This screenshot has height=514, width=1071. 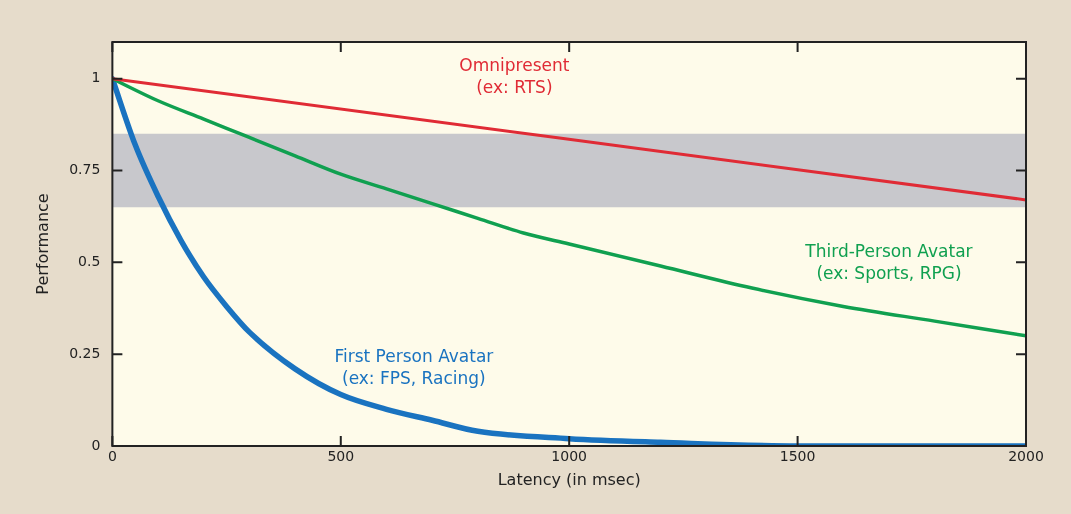 I want to click on x-tick-label: 500, so click(x=341, y=456).